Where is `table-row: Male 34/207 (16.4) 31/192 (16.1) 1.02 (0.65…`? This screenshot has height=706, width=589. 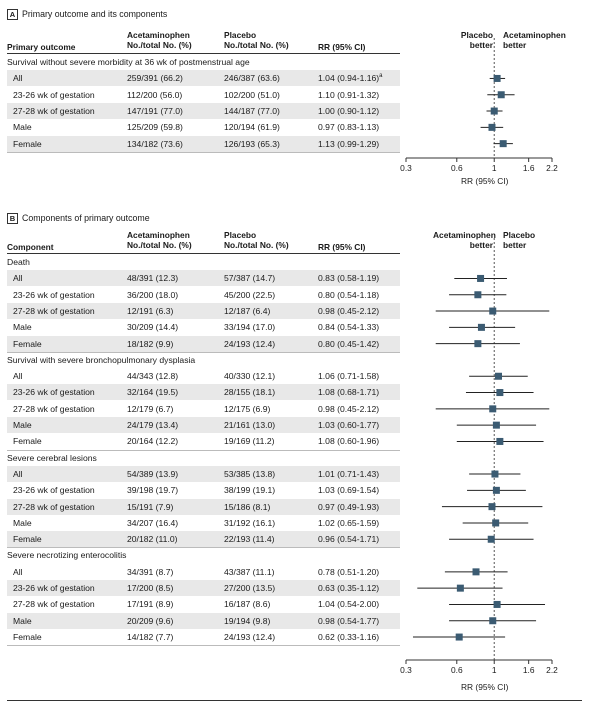 table-row: Male 34/207 (16.4) 31/192 (16.1) 1.02 (0.65… is located at coordinates (203, 523).